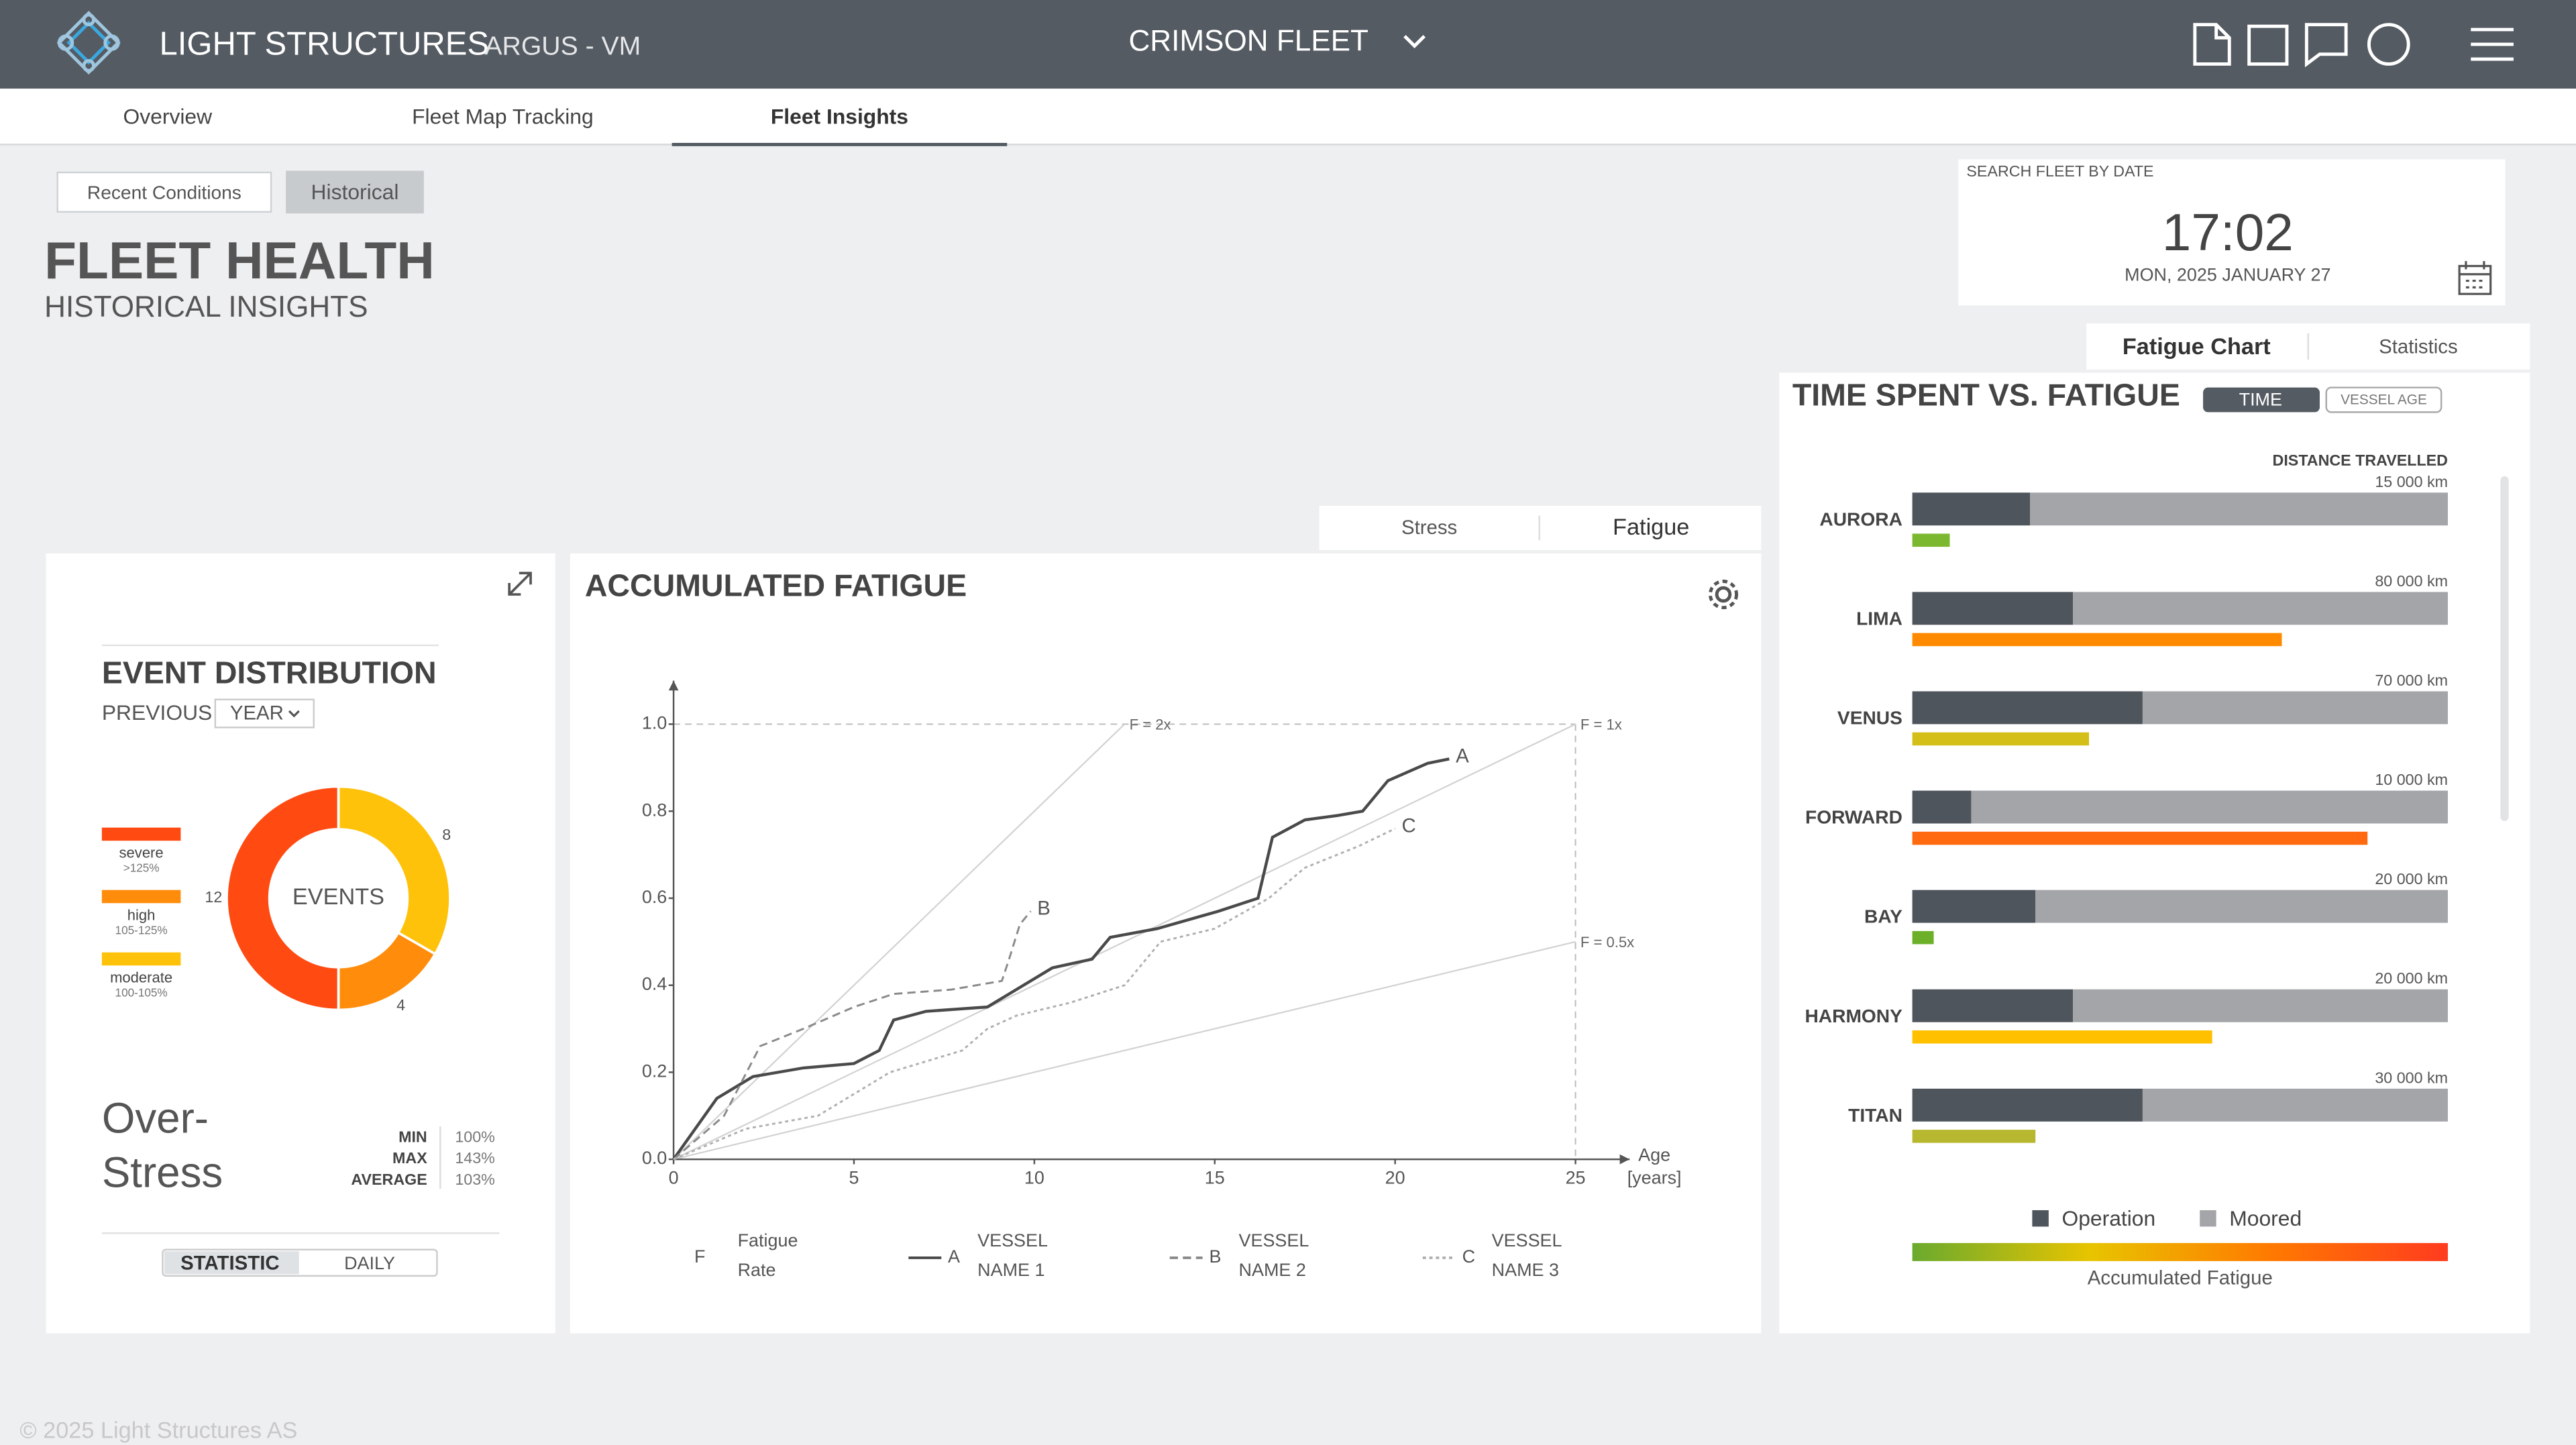 Image resolution: width=2576 pixels, height=1445 pixels. I want to click on vessel-label: VENUS, so click(1869, 718).